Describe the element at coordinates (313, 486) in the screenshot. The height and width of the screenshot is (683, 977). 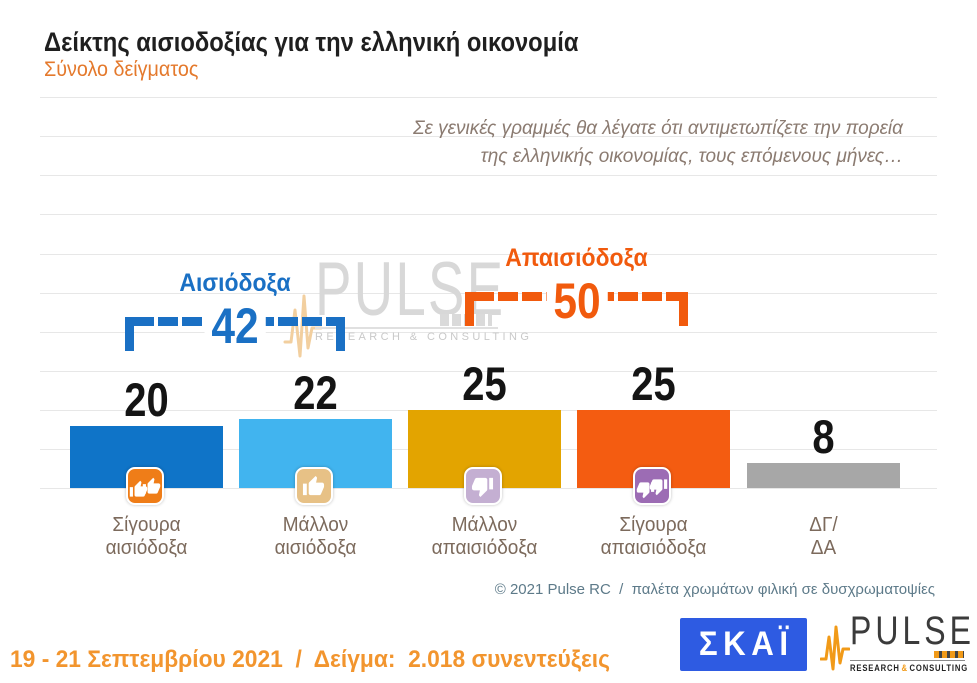
I see `thumbs-up-icon` at that location.